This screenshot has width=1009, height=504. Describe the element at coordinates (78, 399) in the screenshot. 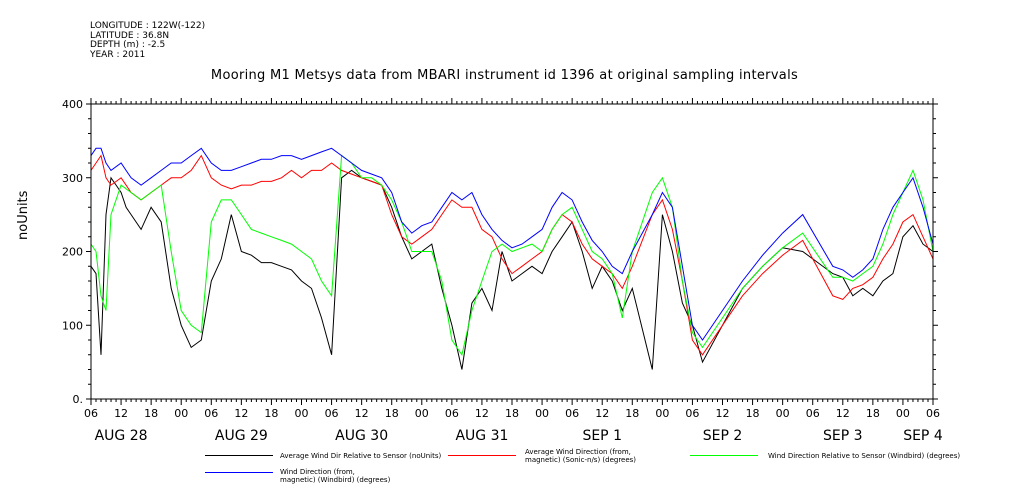

I see `y-tick-label: 0.` at that location.